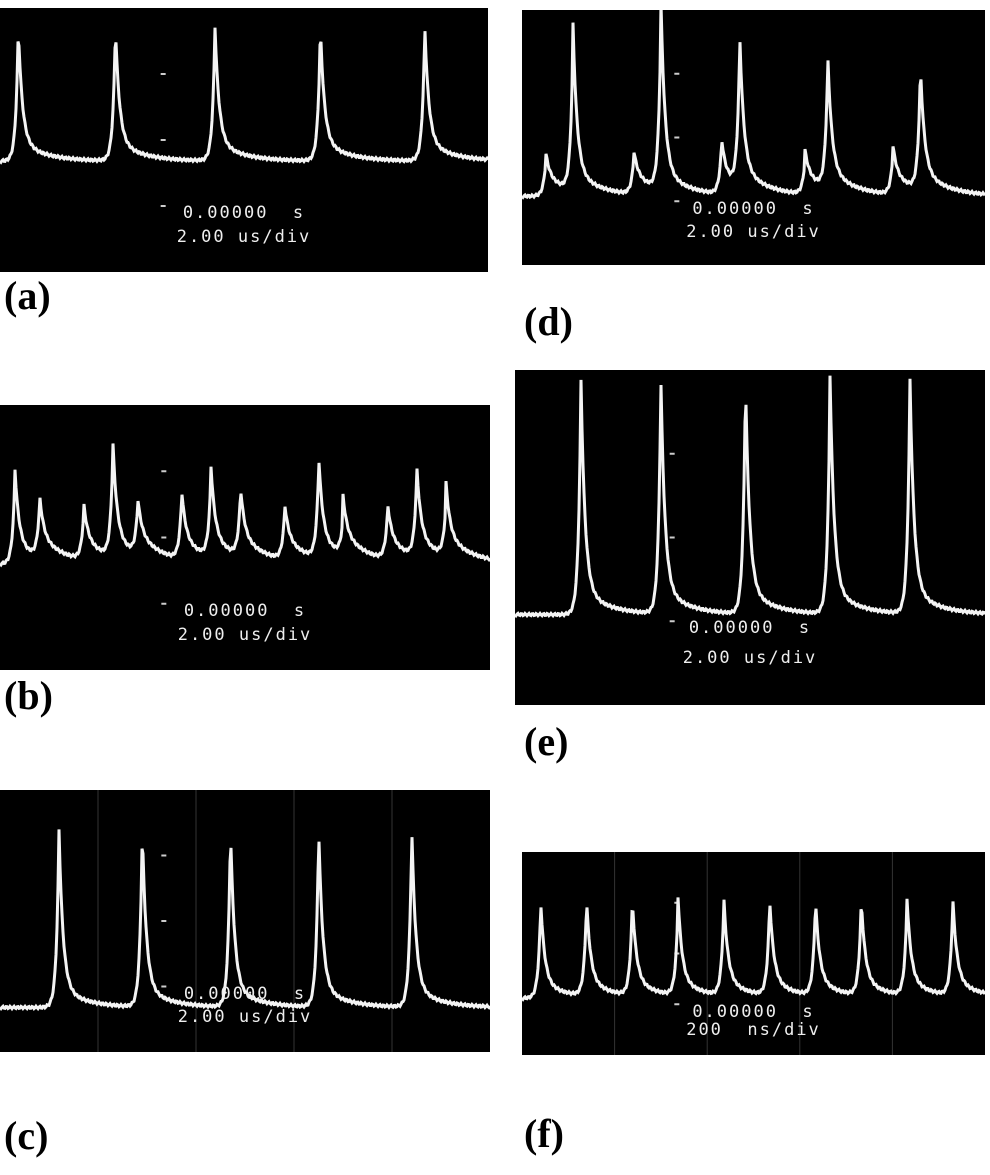  I want to click on panel-label: (b), so click(28, 695).